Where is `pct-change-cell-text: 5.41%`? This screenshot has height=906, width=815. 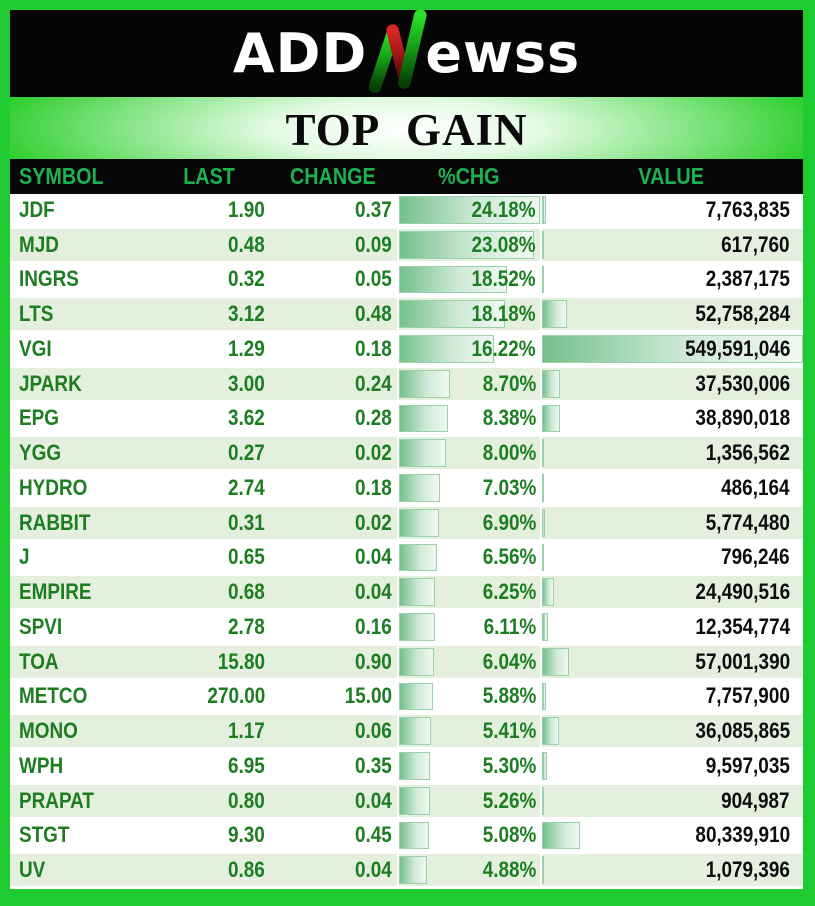 pct-change-cell-text: 5.41% is located at coordinates (509, 731).